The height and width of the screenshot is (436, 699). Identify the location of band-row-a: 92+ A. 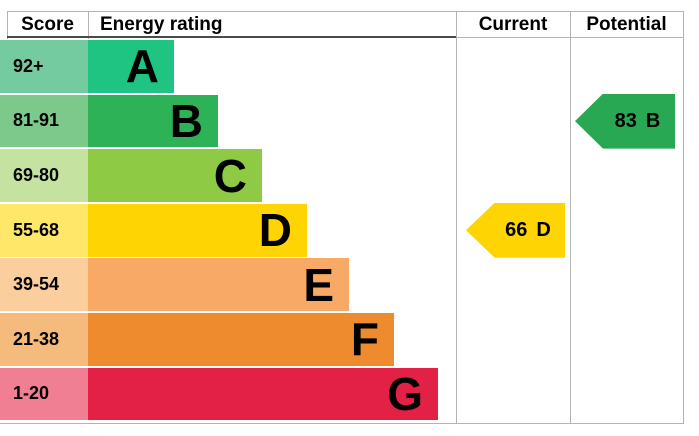
(87, 66).